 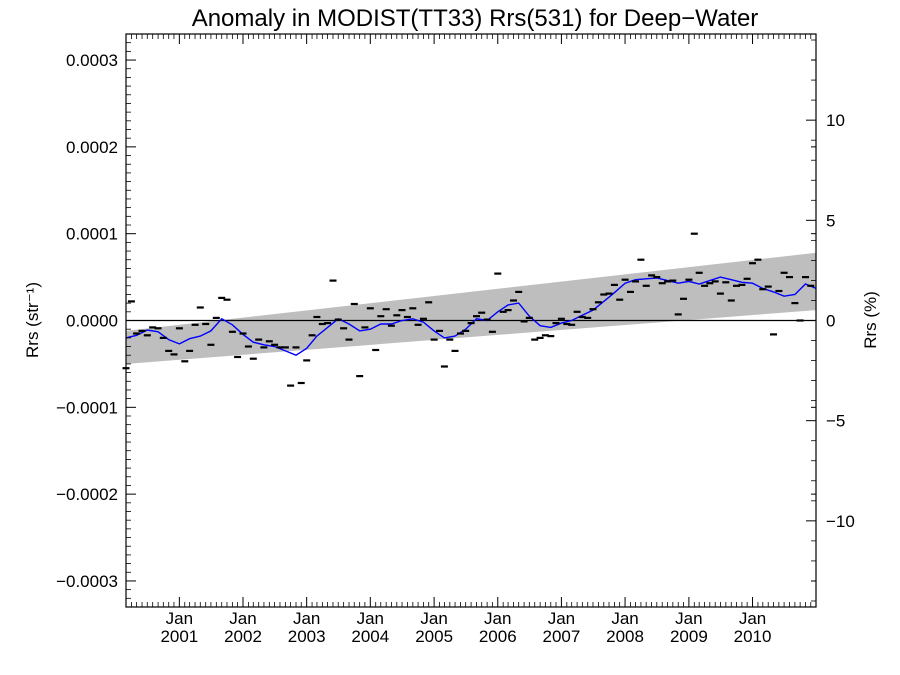 I want to click on left-tick-label: 0.0000, so click(x=92, y=321).